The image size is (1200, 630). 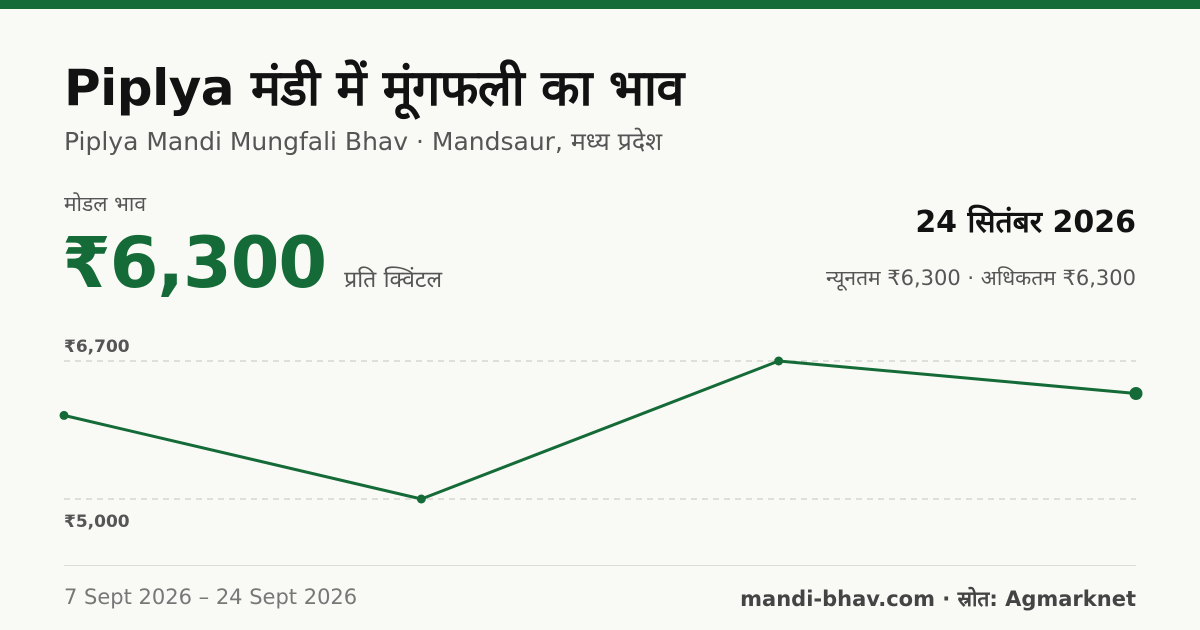 What do you see at coordinates (1025, 222) in the screenshot?
I see `price-date: 24 सितंबर 2026` at bounding box center [1025, 222].